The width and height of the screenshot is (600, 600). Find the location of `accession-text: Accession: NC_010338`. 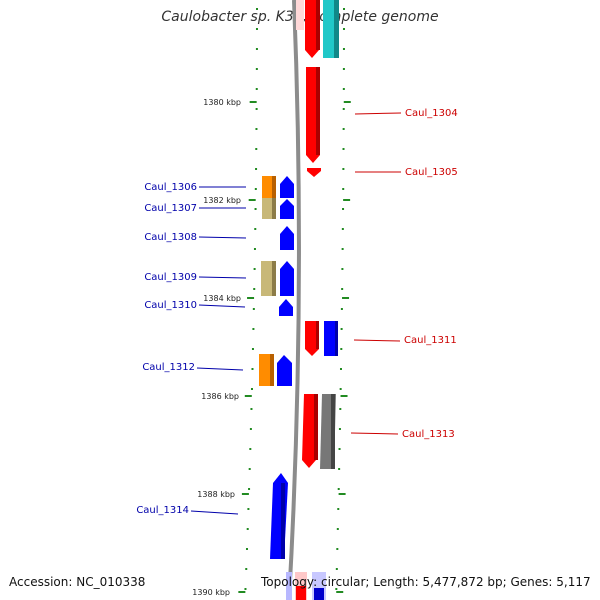

accession-text: Accession: NC_010338 is located at coordinates (77, 582).